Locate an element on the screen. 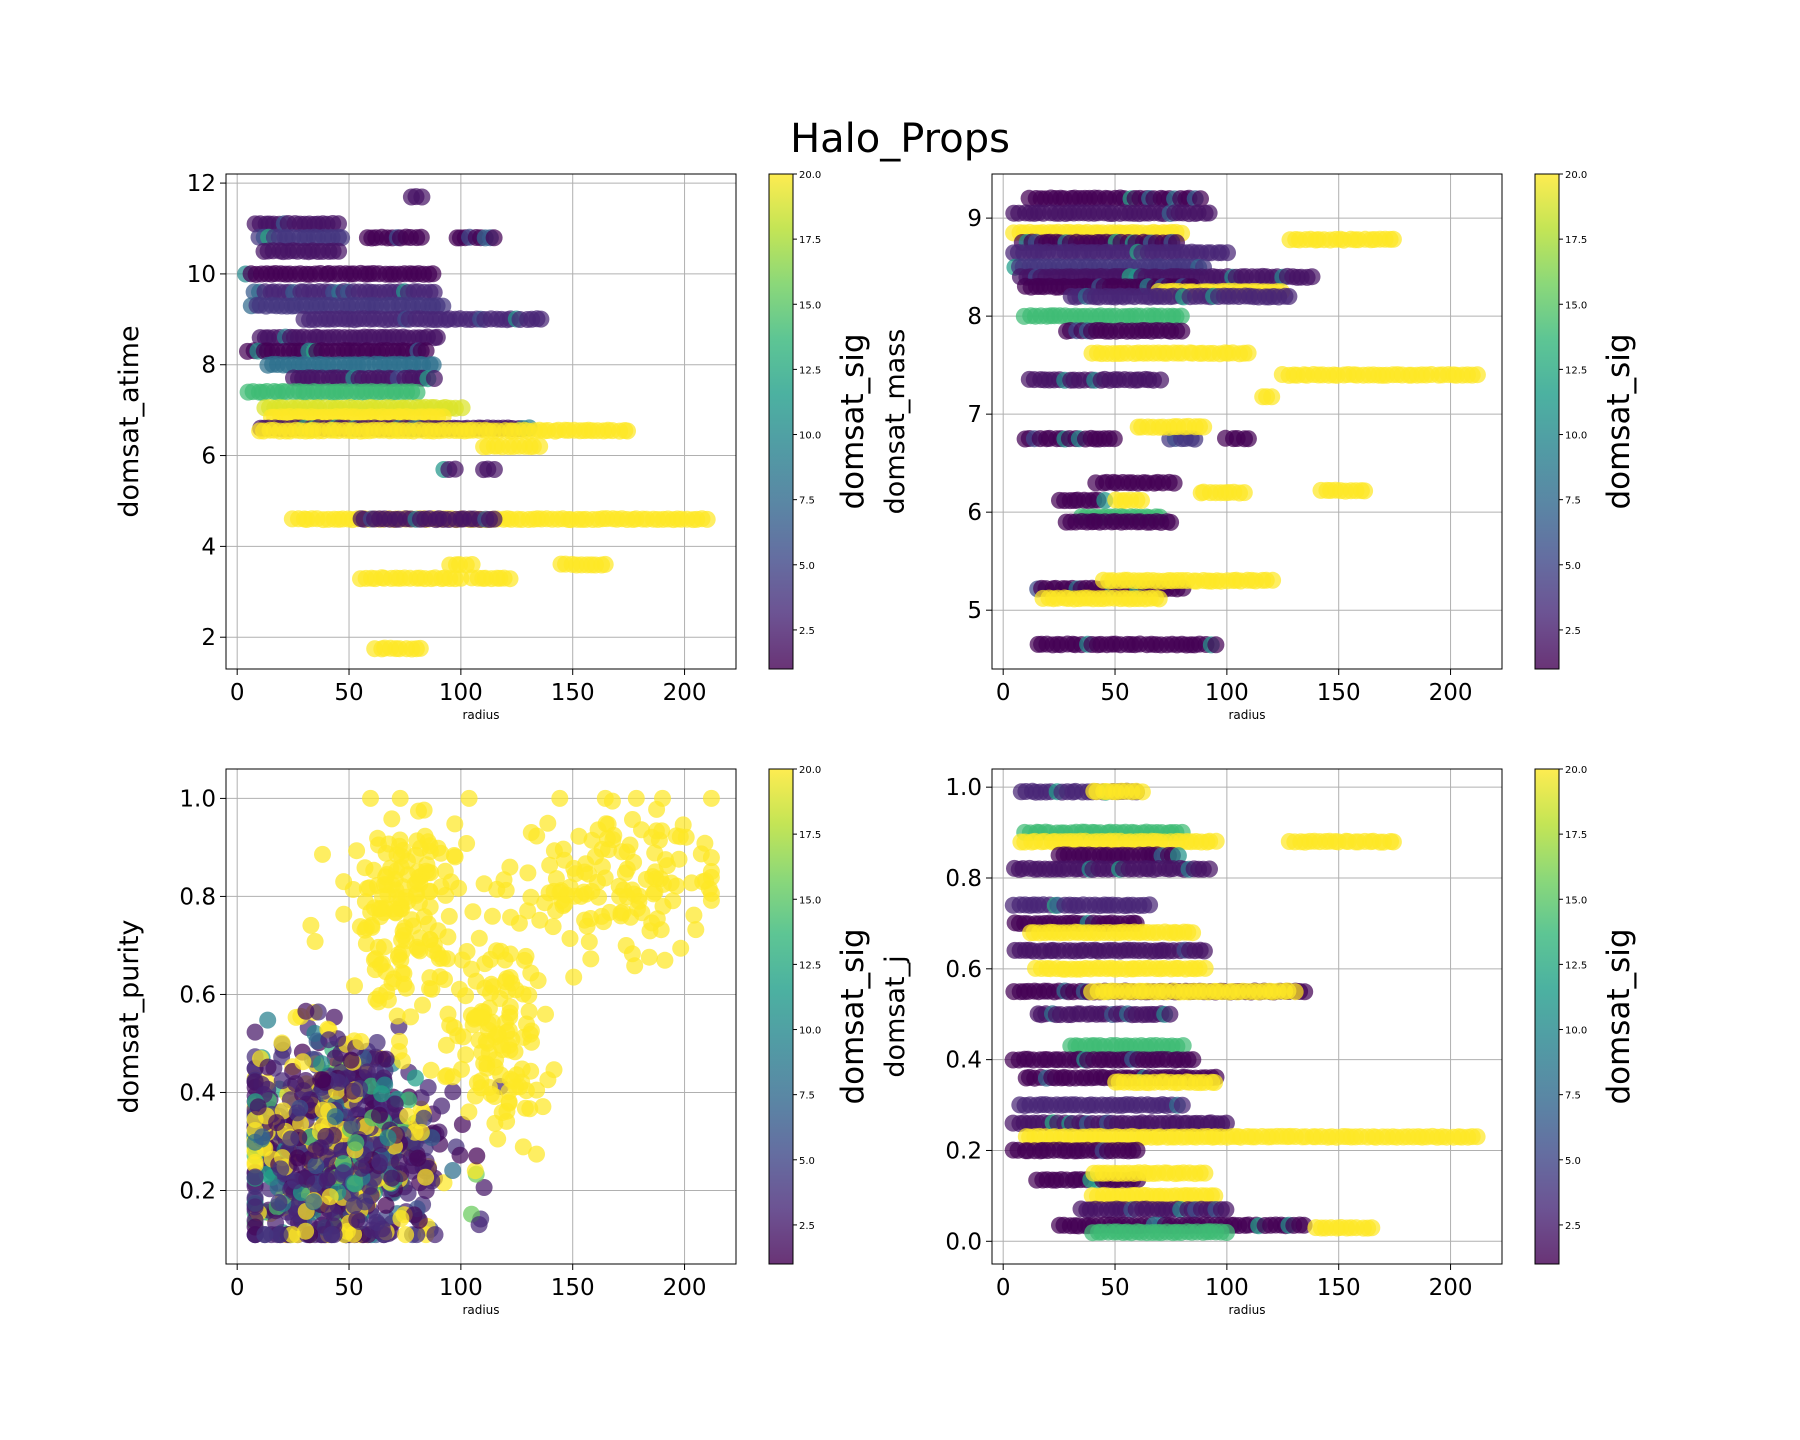 The image size is (1800, 1440). colorbar-tick-label: 5.0 is located at coordinates (807, 566).